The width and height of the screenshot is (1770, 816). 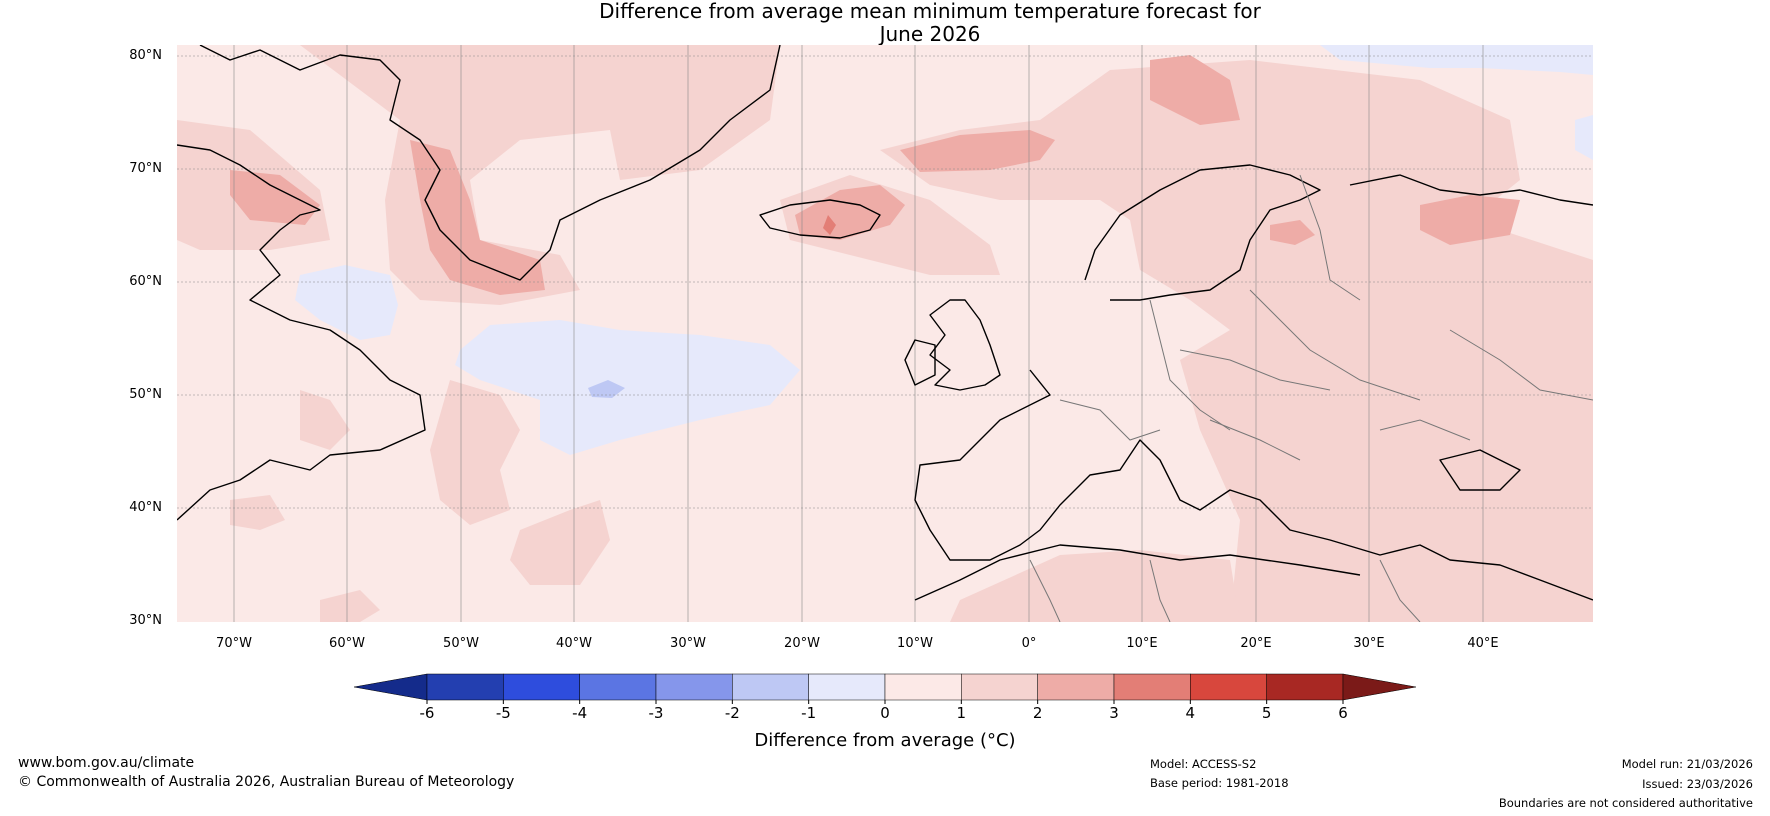 I want to click on svalbard-hot-region, so click(x=1195, y=90).